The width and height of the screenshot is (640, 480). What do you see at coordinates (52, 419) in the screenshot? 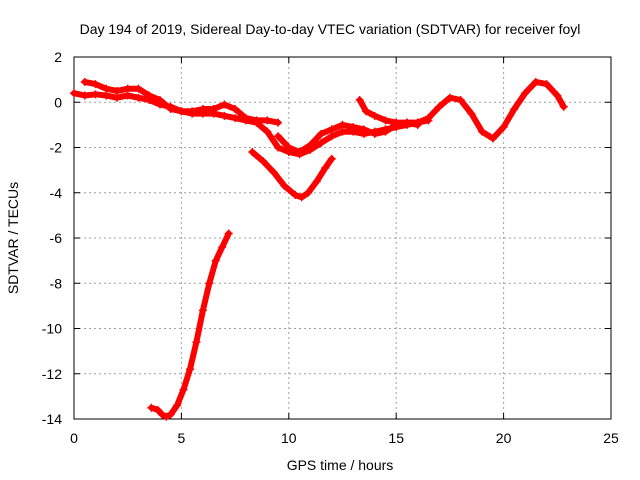
I see `y-tick-label: -14` at bounding box center [52, 419].